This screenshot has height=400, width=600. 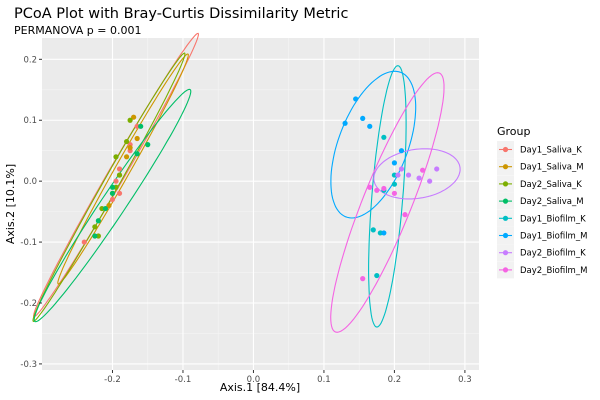 I want to click on x-tick-label: 0.3, so click(x=465, y=380).